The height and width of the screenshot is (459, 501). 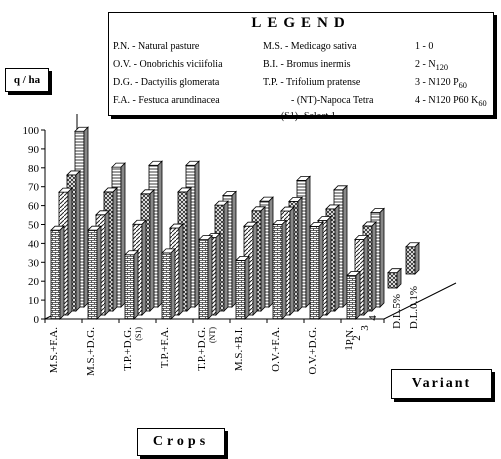 I want to click on legend-item: B.I. - Bromus inermis, so click(x=307, y=64).